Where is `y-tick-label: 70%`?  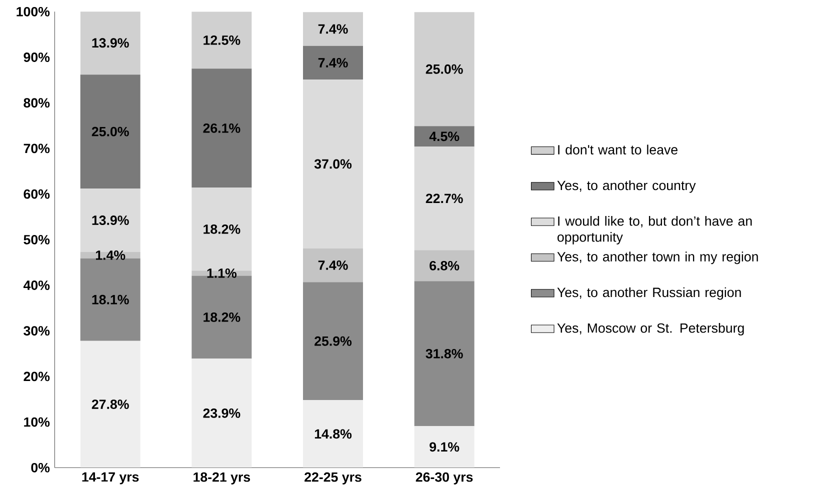
y-tick-label: 70% is located at coordinates (37, 149).